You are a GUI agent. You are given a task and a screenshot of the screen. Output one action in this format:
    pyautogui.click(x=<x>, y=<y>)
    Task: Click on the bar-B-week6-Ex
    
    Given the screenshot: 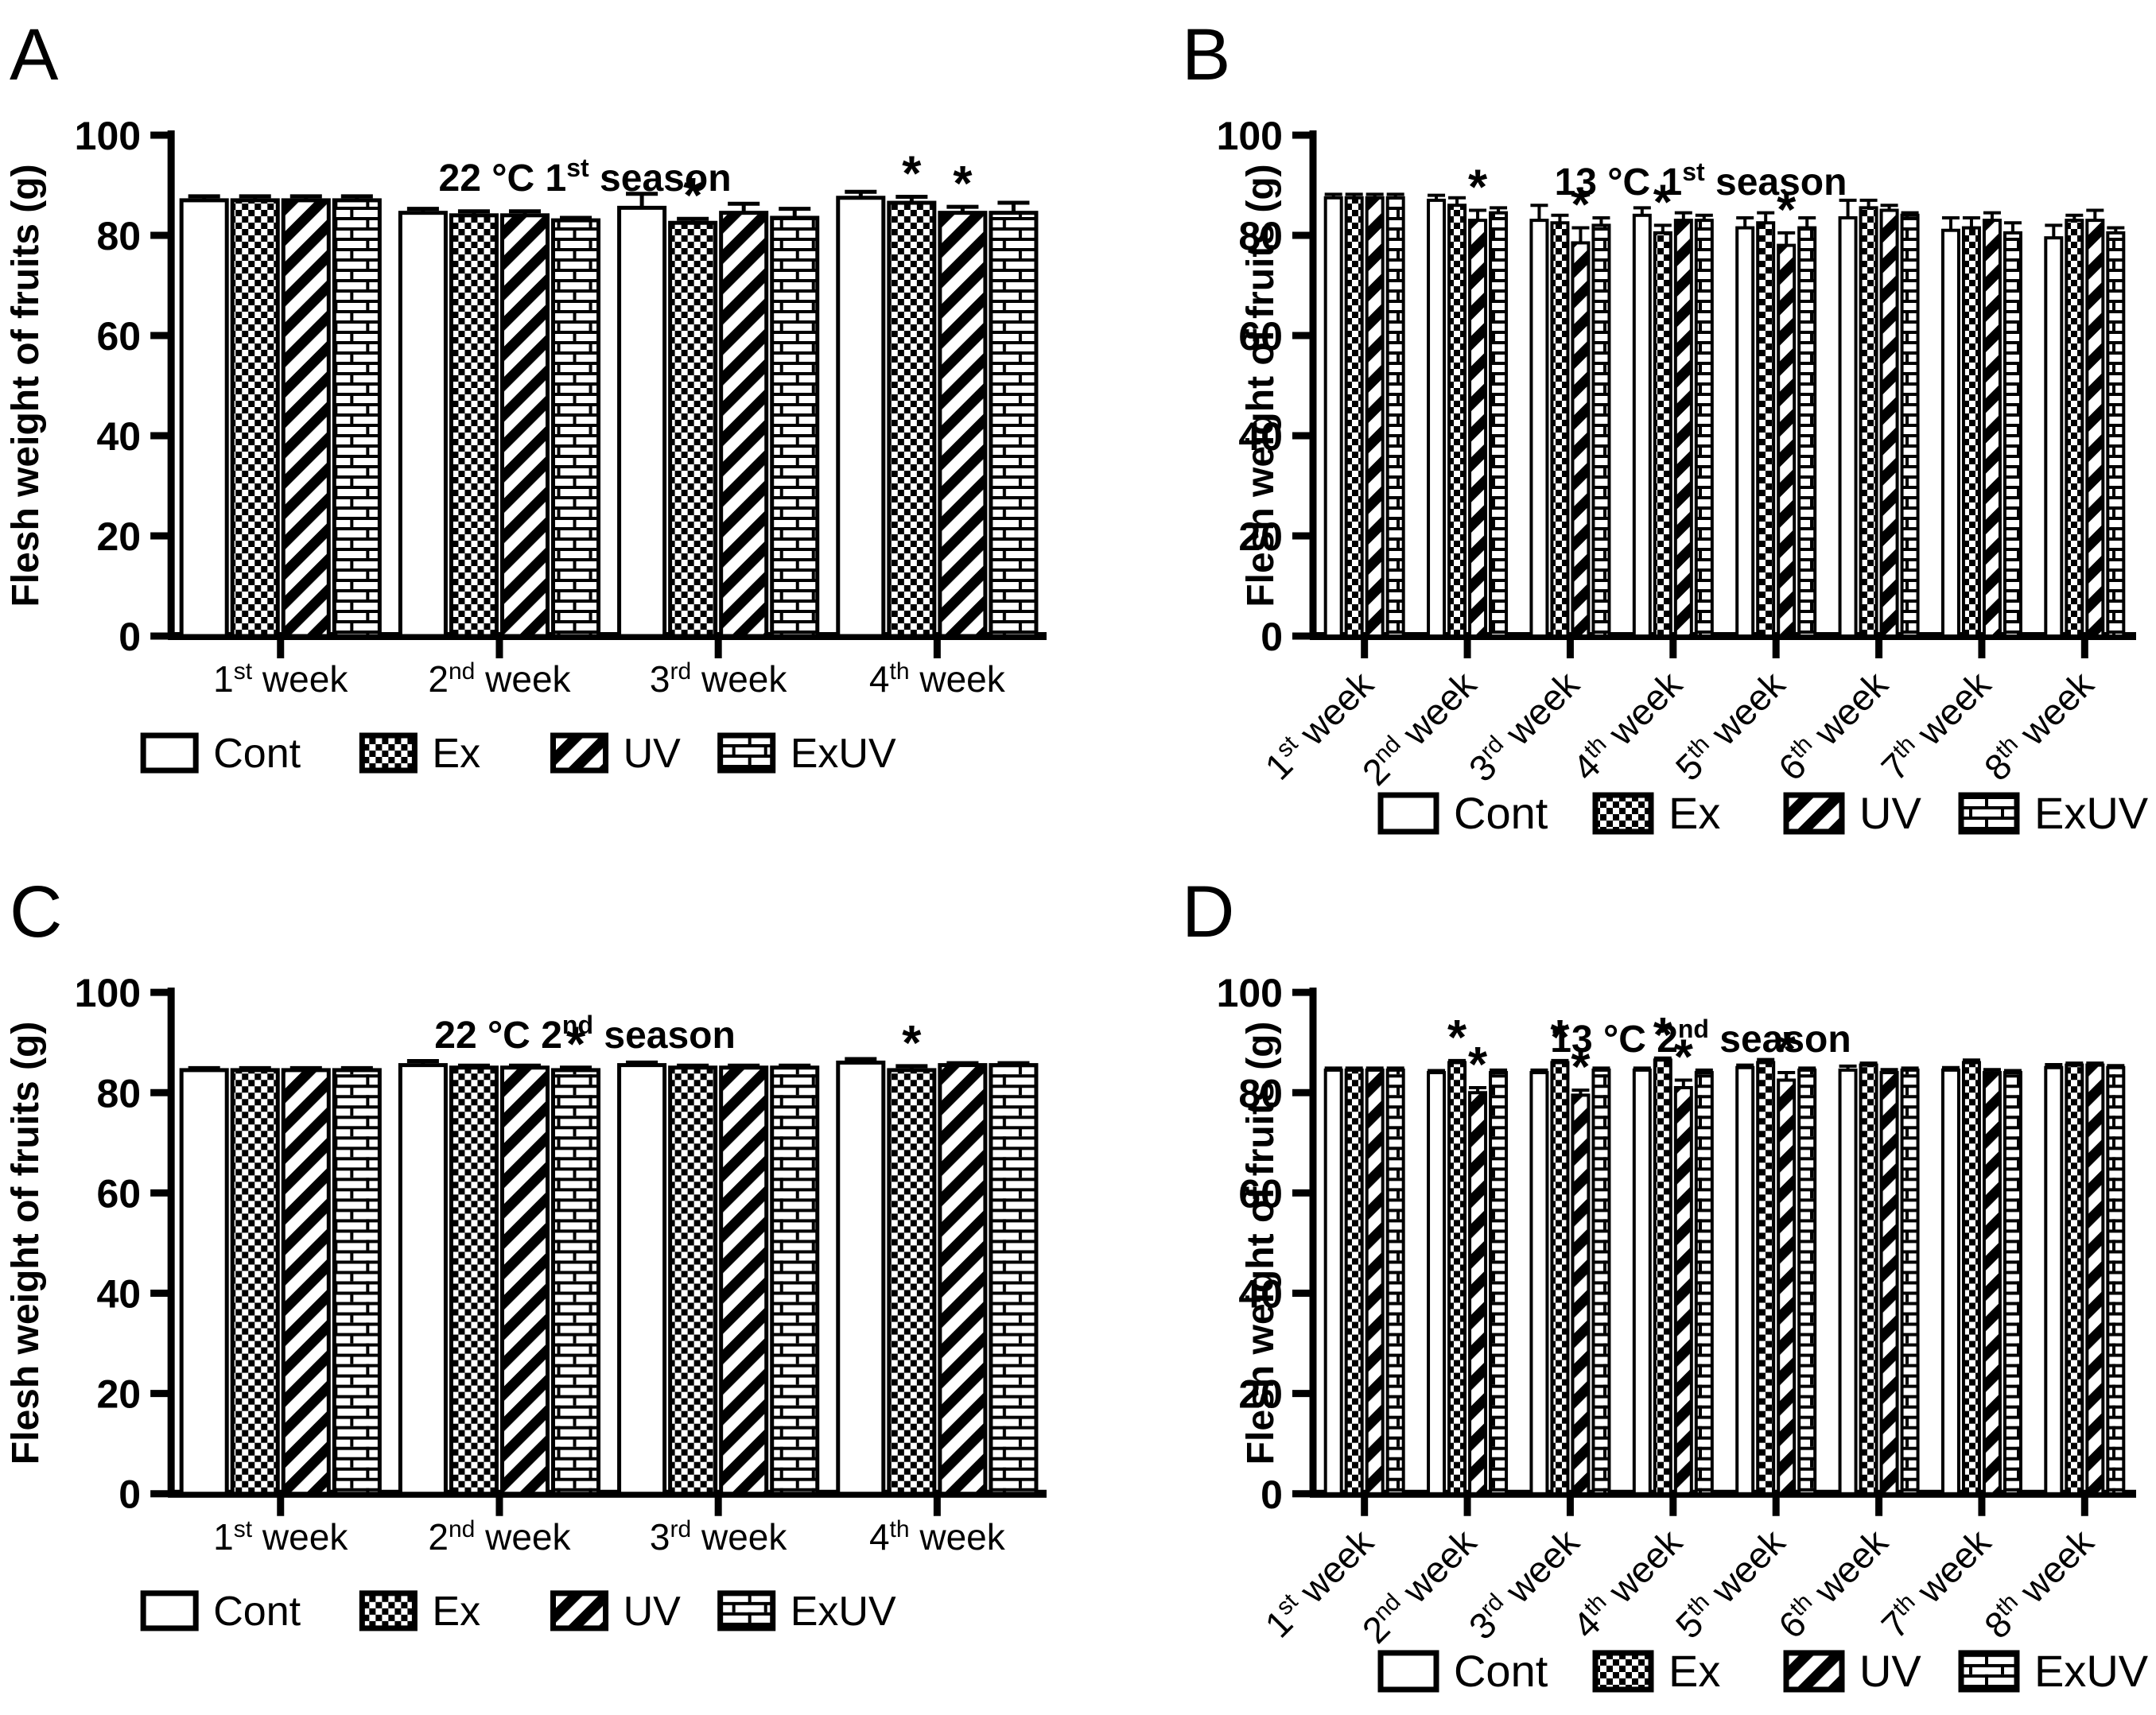 What is the action you would take?
    pyautogui.click(x=1868, y=422)
    